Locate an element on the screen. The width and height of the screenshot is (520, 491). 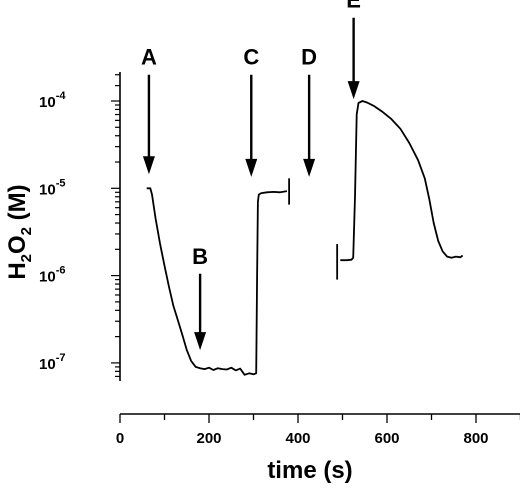
x-tick-label: 0 is located at coordinates (120, 438).